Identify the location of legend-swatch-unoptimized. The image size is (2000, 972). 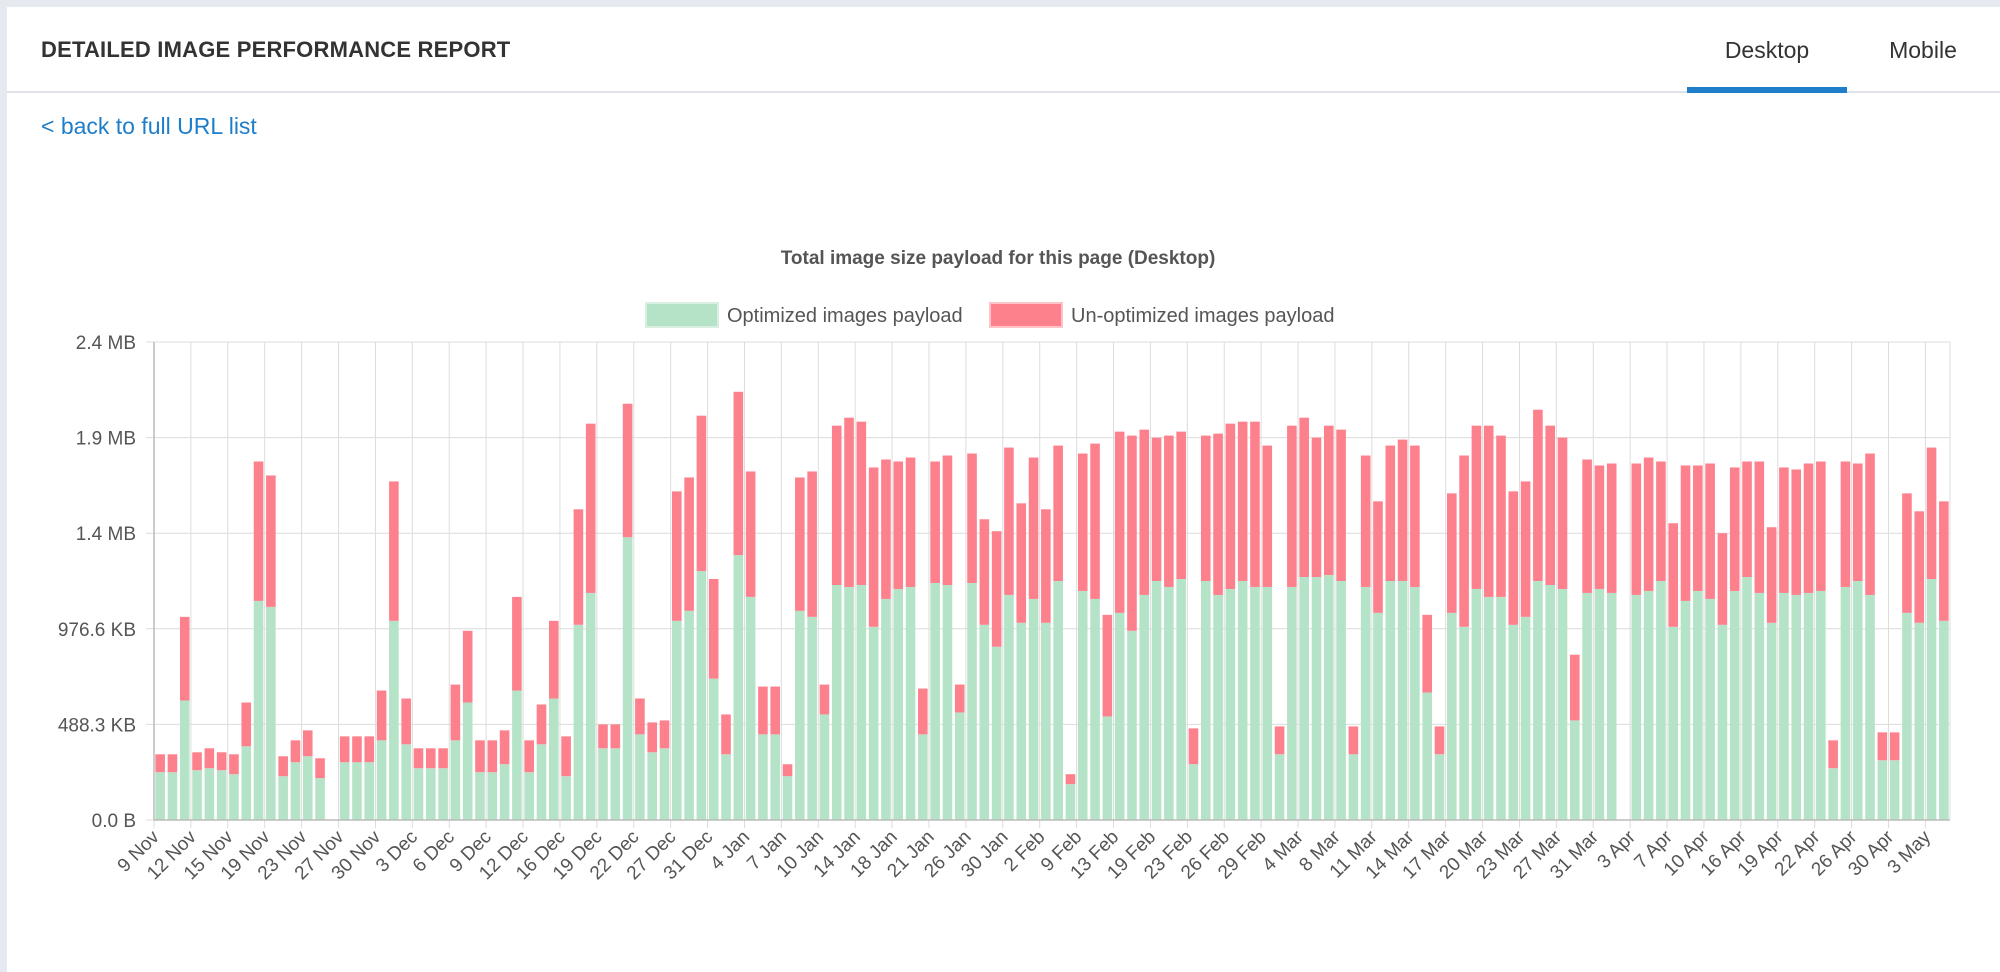
(1026, 315).